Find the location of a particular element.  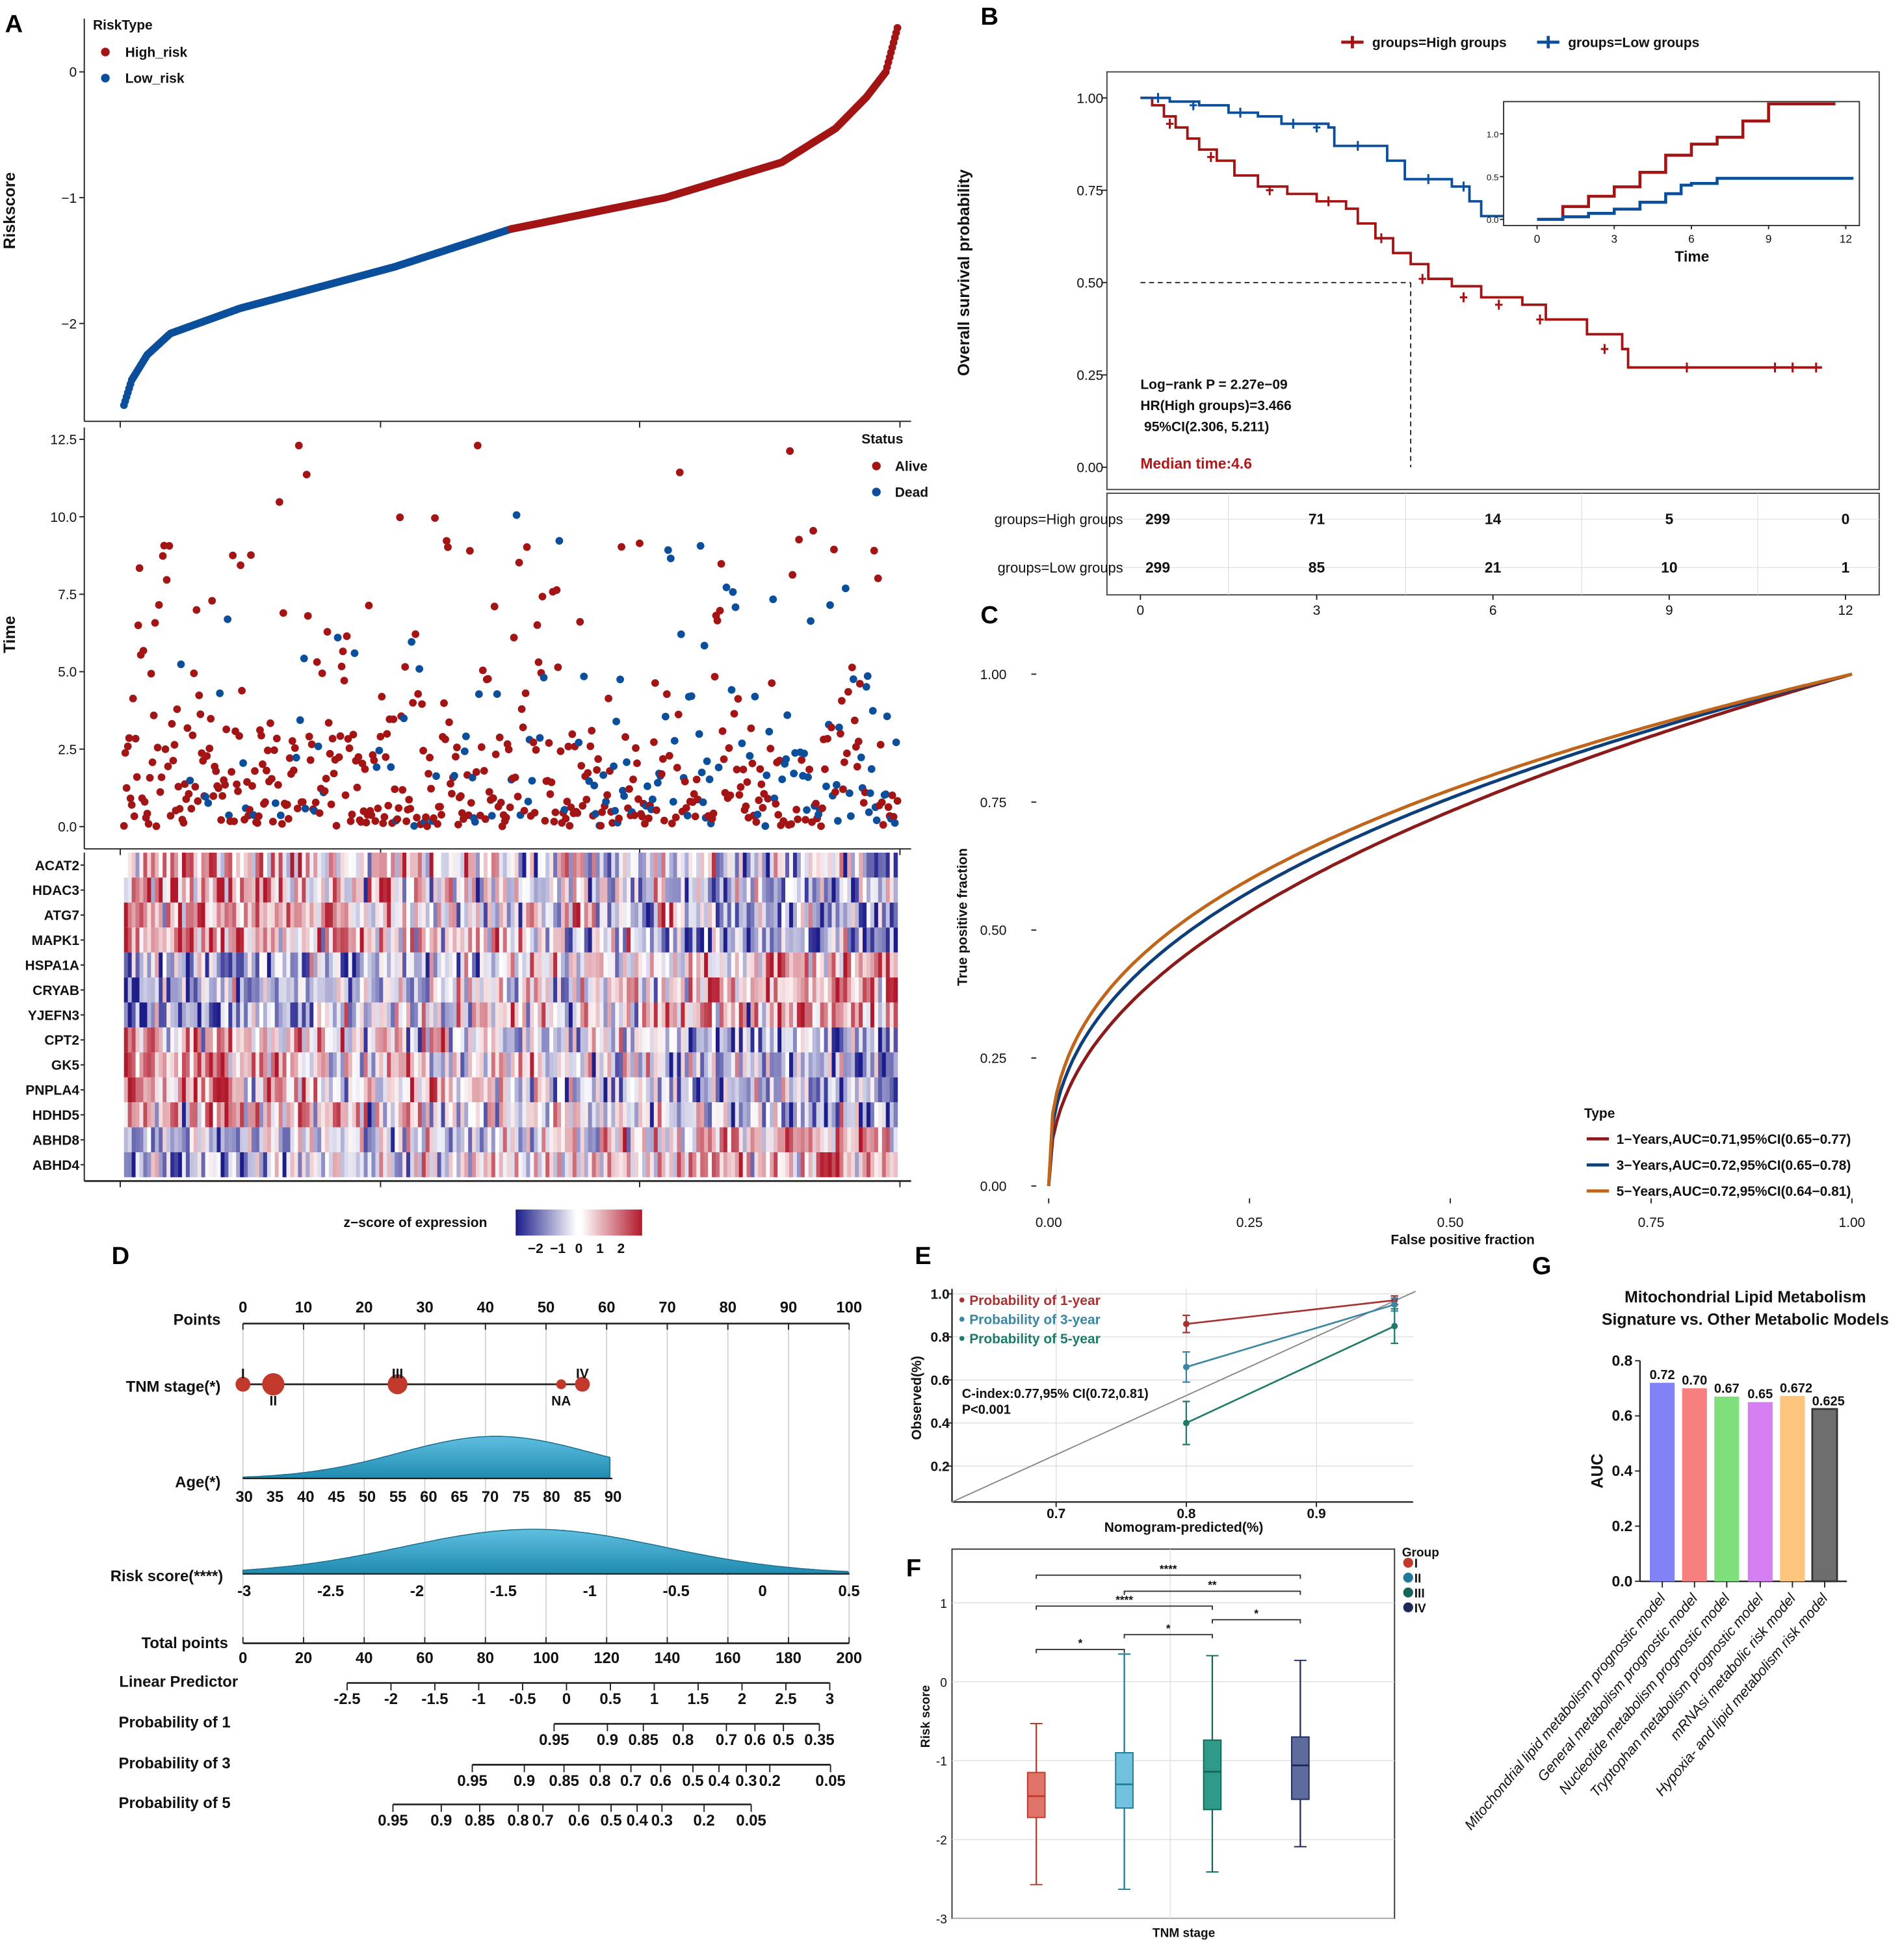

total-points-tick-label: 100 is located at coordinates (546, 1658).